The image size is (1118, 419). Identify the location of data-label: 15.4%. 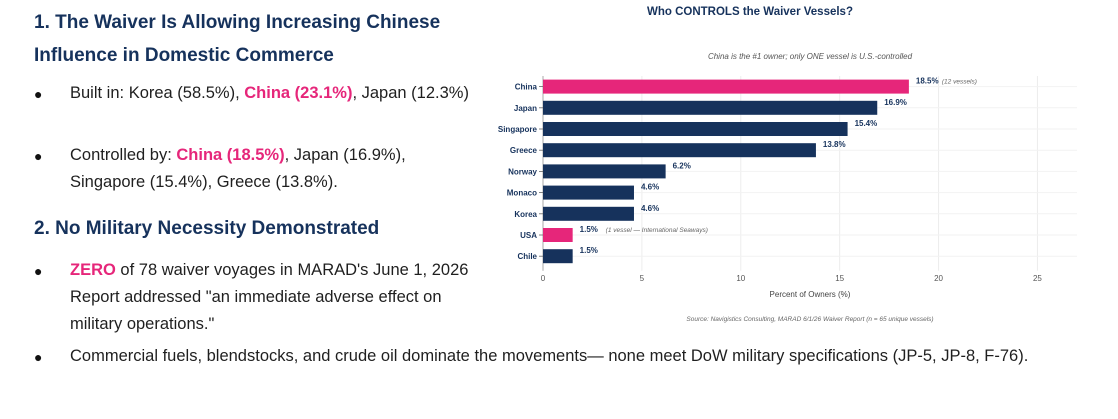
(866, 123).